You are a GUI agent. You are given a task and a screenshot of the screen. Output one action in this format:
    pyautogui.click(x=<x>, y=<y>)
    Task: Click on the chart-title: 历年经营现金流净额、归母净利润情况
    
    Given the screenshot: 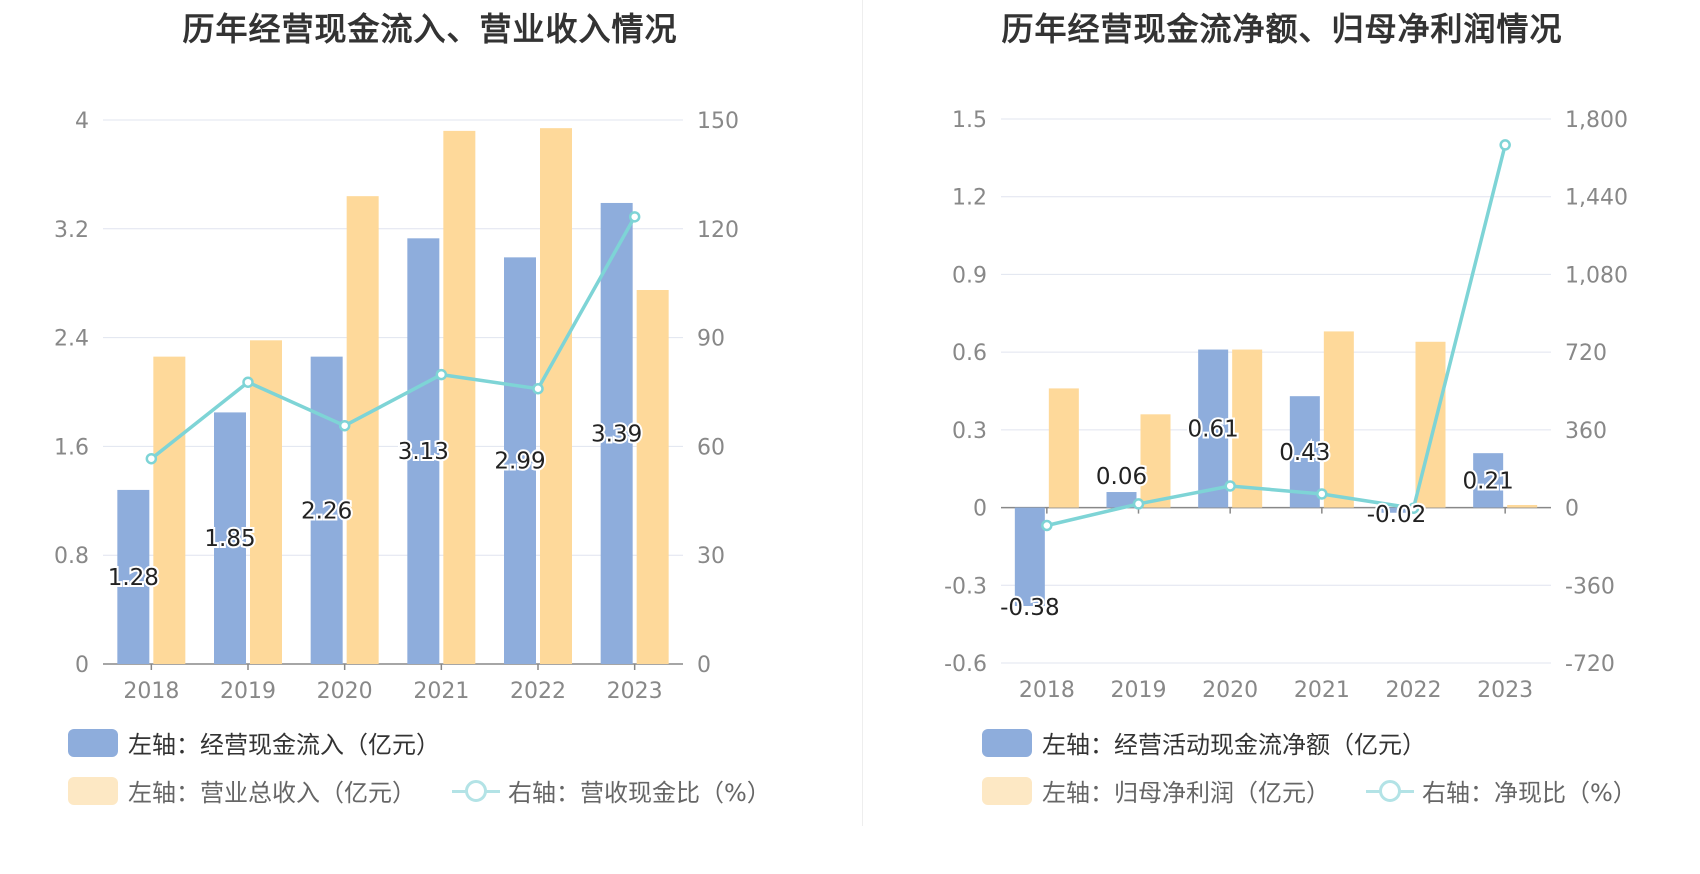 What is the action you would take?
    pyautogui.click(x=1282, y=29)
    